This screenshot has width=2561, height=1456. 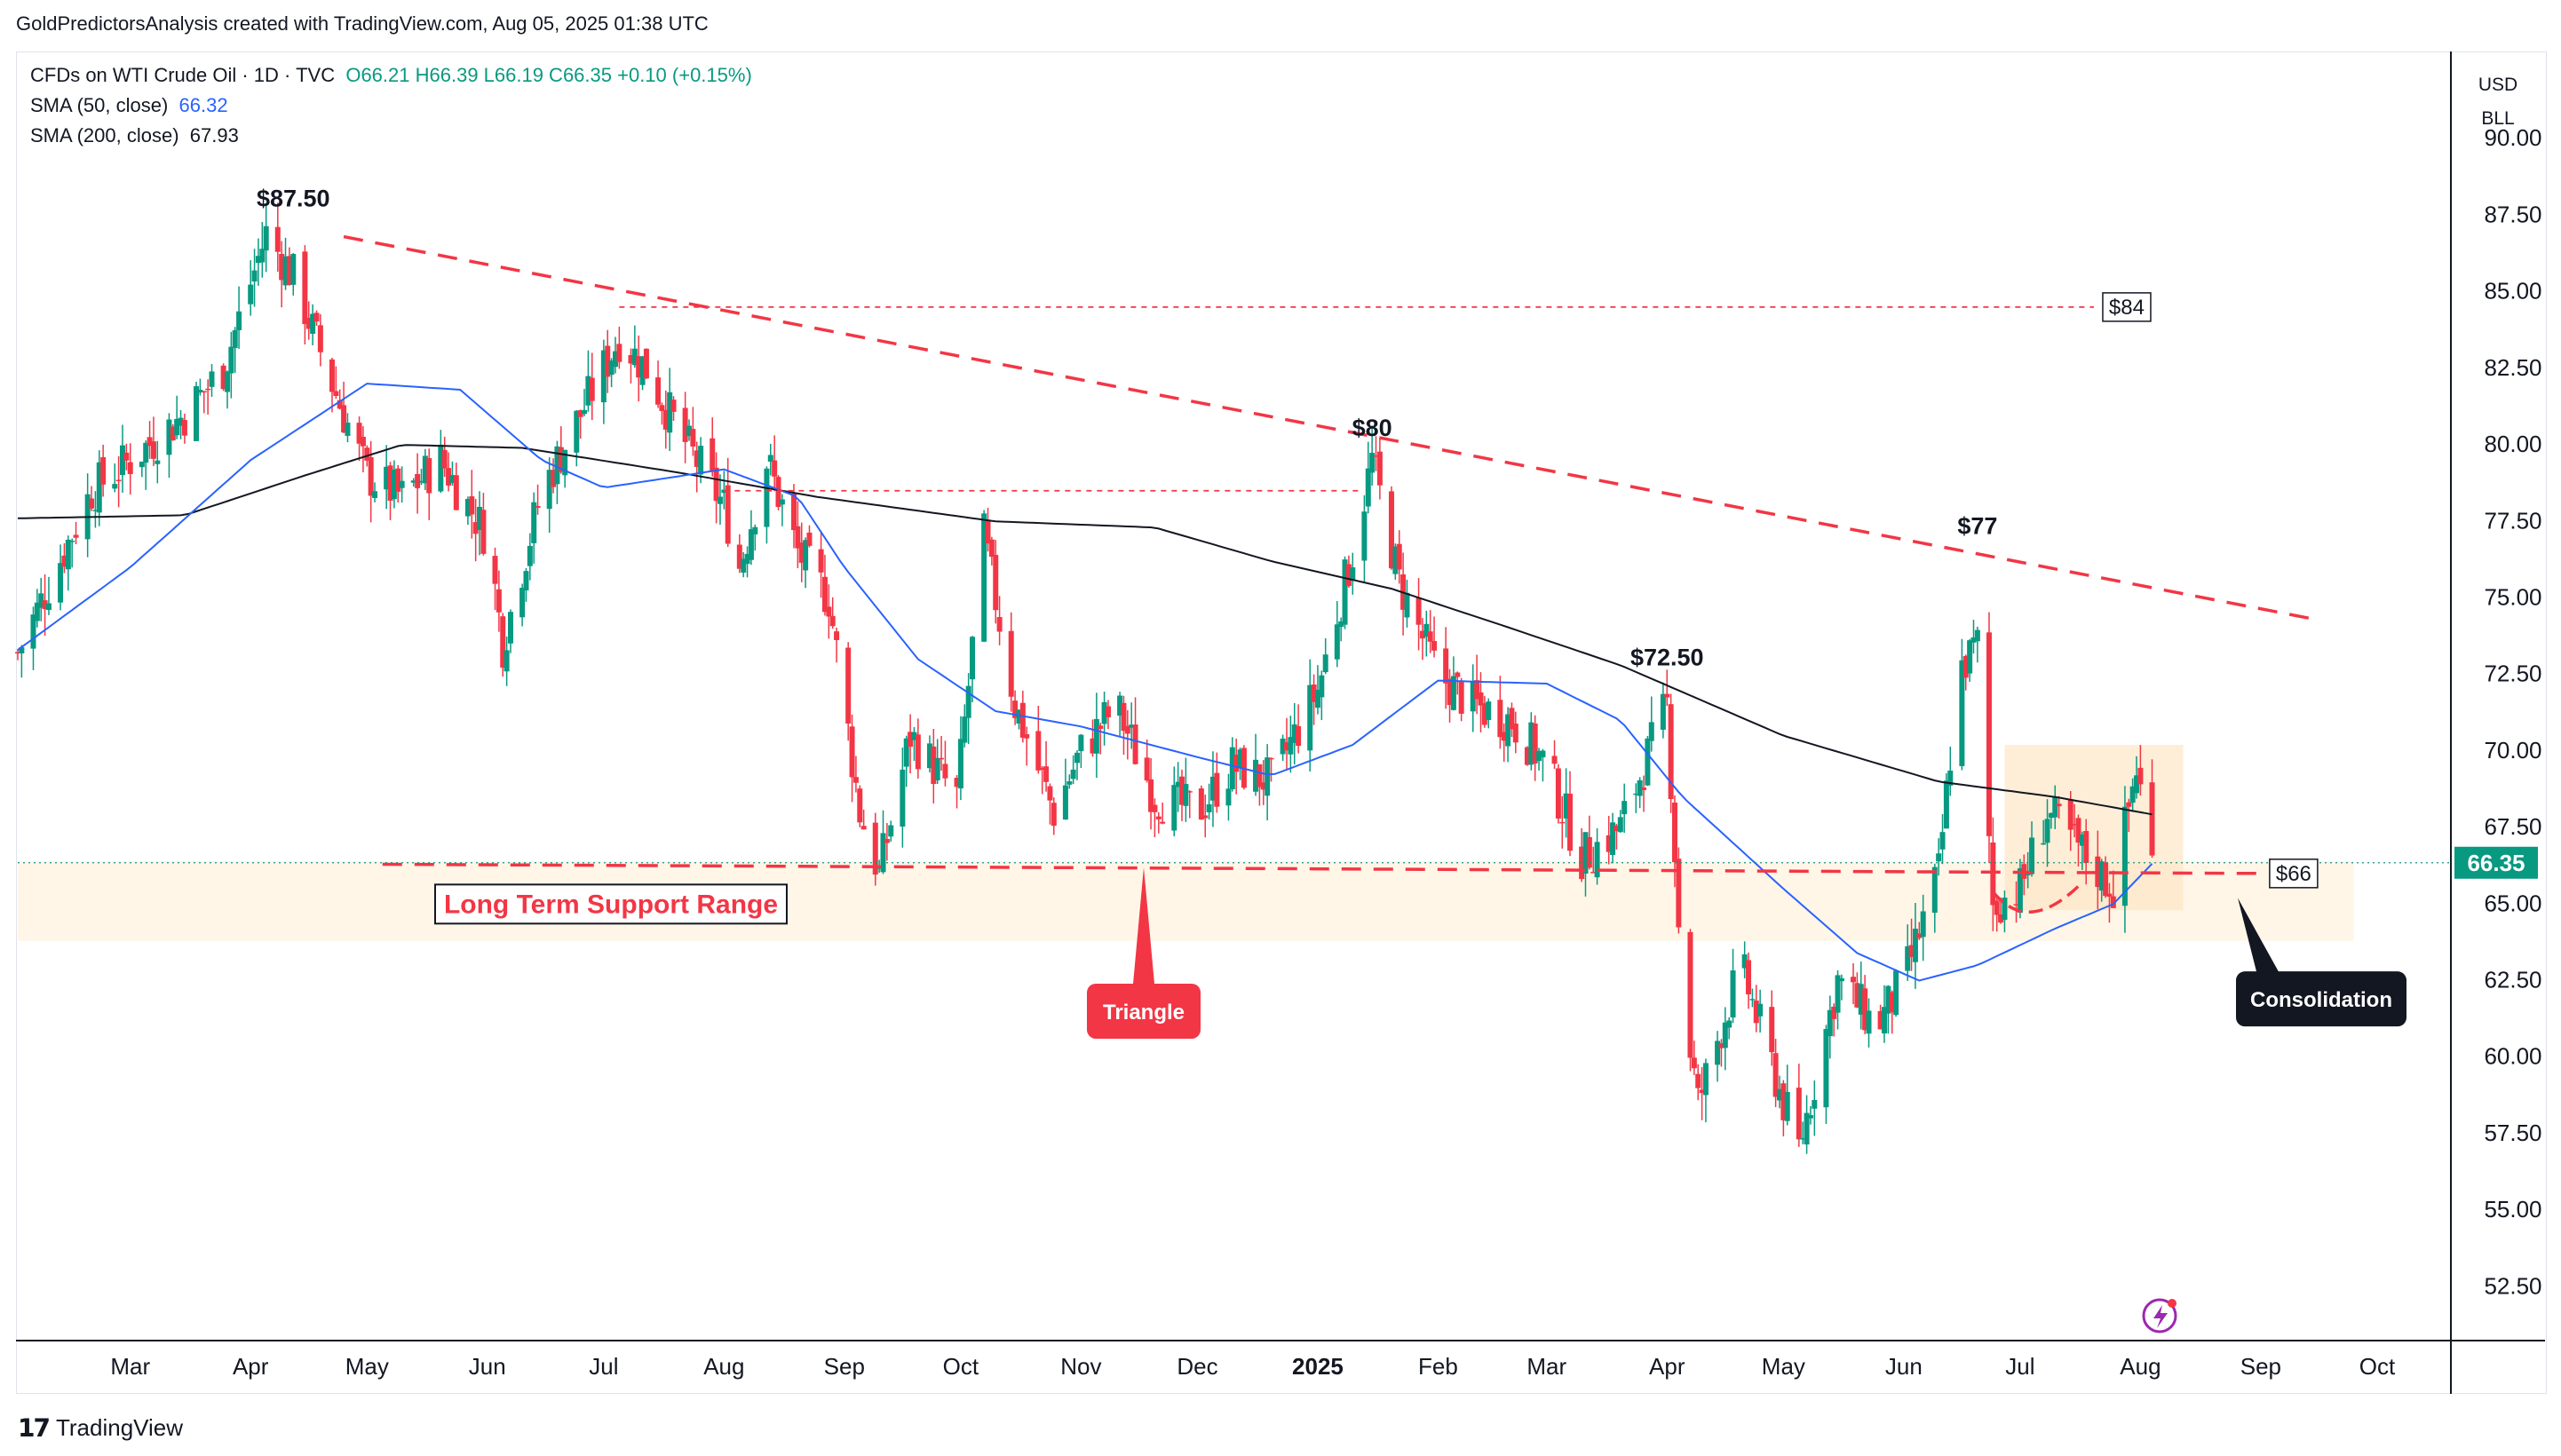 I want to click on x-tick-label: Nov, so click(x=1080, y=1366).